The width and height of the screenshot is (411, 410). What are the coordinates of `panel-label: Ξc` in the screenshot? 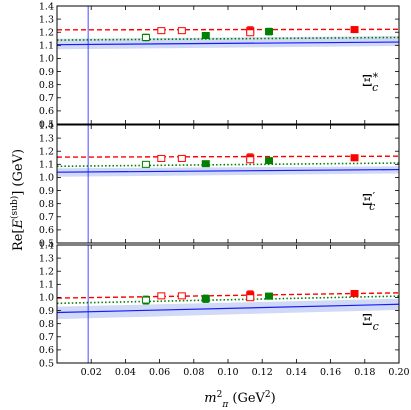 It's located at (370, 322).